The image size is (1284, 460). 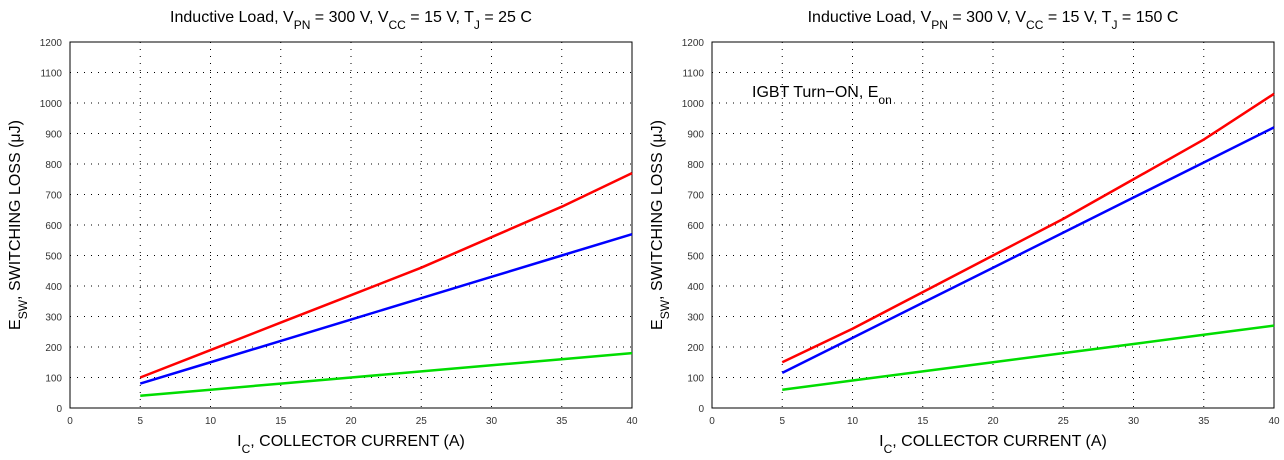 What do you see at coordinates (884, 100) in the screenshot?
I see `annotation-part: on` at bounding box center [884, 100].